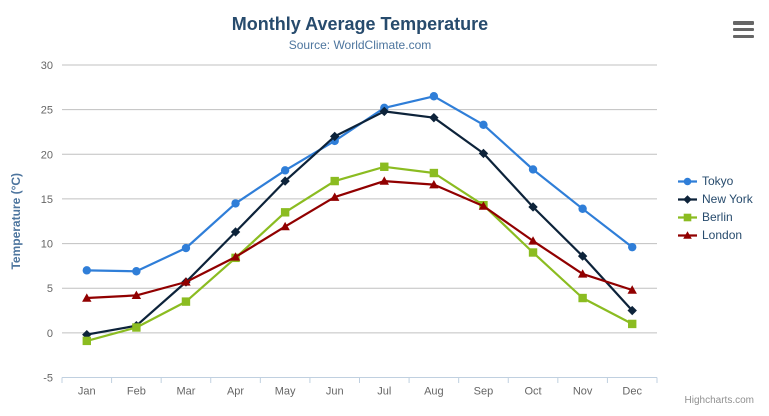 The image size is (769, 416). What do you see at coordinates (48, 379) in the screenshot?
I see `y-axis-label: -5` at bounding box center [48, 379].